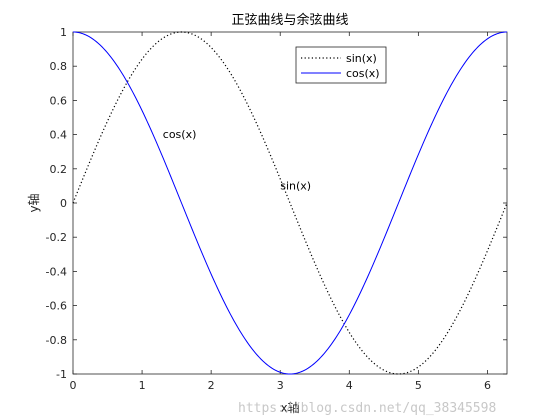  I want to click on y-tick-label: 0.4, so click(59, 135).